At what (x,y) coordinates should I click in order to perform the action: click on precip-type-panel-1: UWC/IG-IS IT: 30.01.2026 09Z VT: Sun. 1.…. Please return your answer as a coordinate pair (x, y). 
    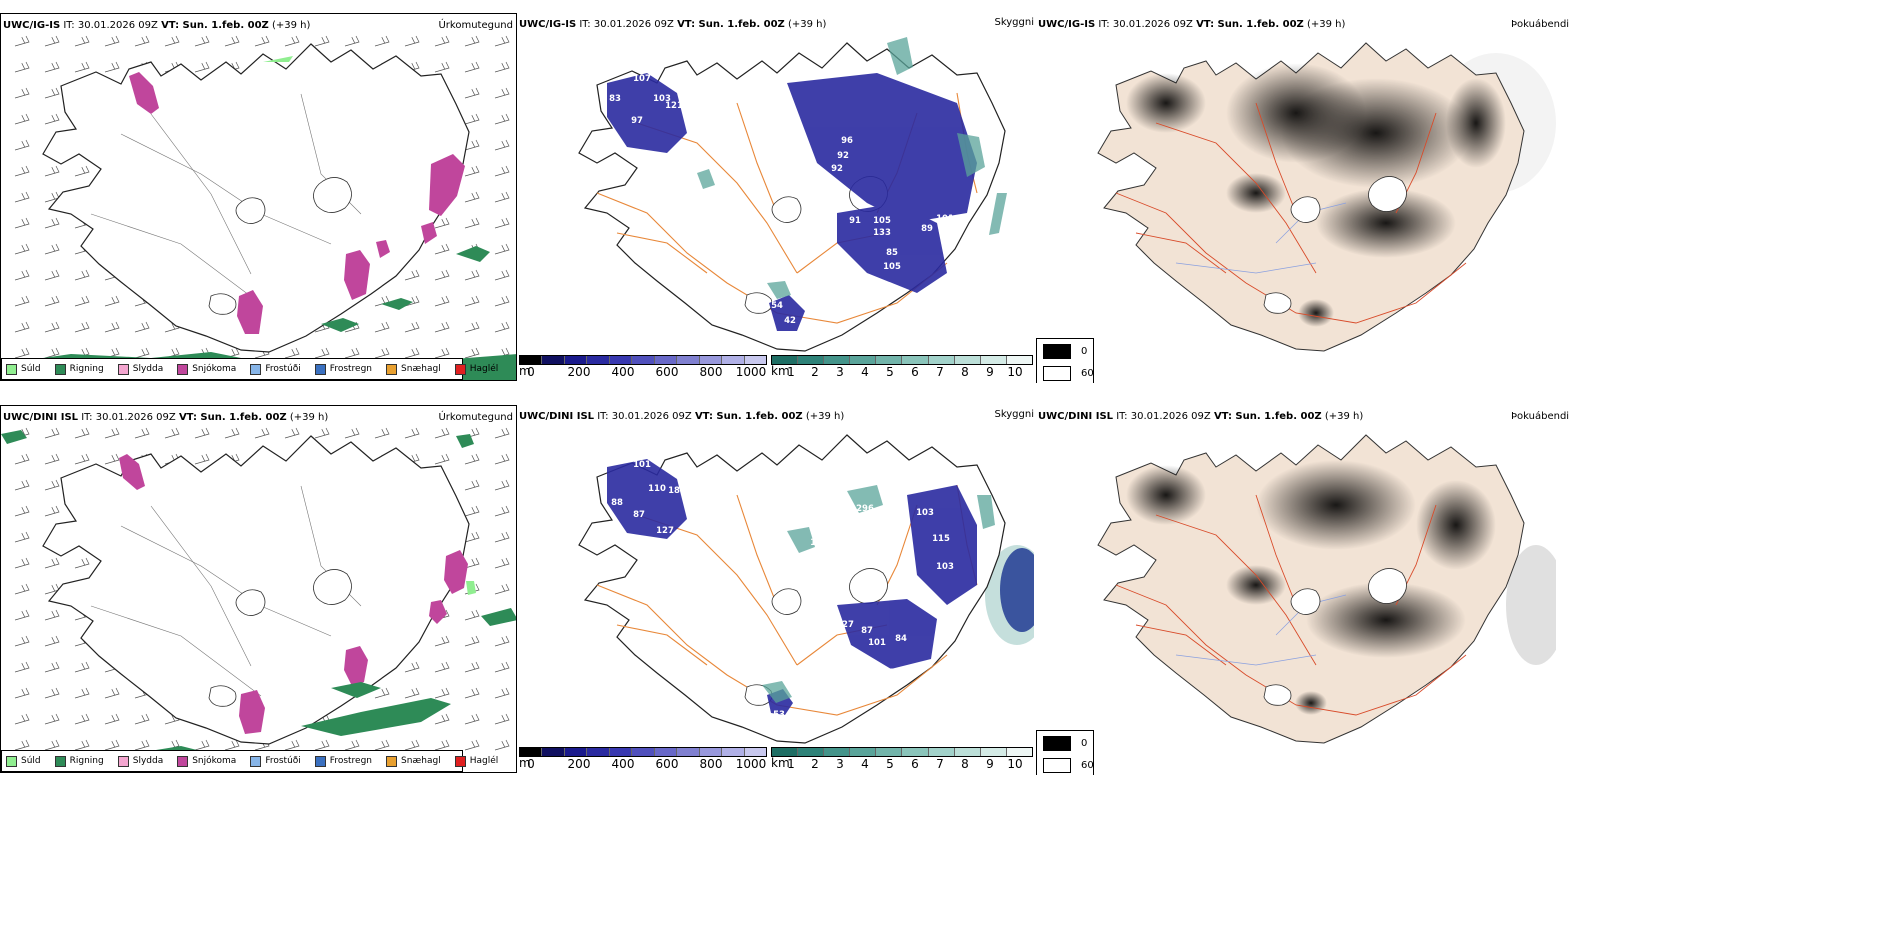
    Looking at the image, I should click on (258, 197).